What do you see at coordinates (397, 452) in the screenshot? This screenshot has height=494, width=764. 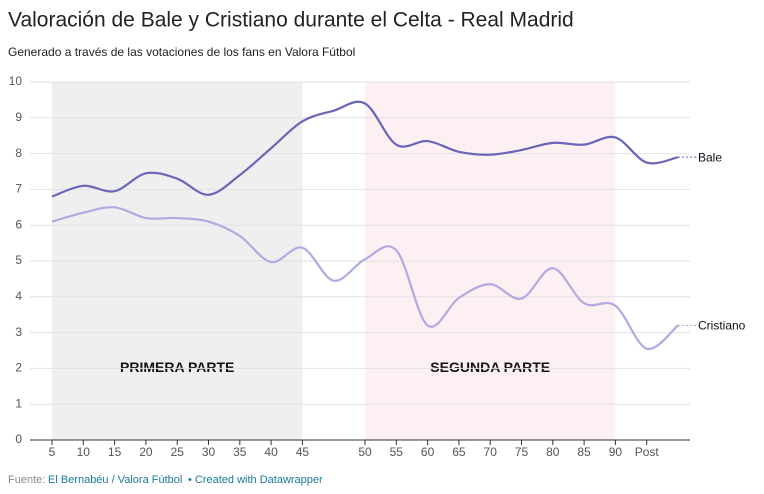 I see `x-tick-label: 55` at bounding box center [397, 452].